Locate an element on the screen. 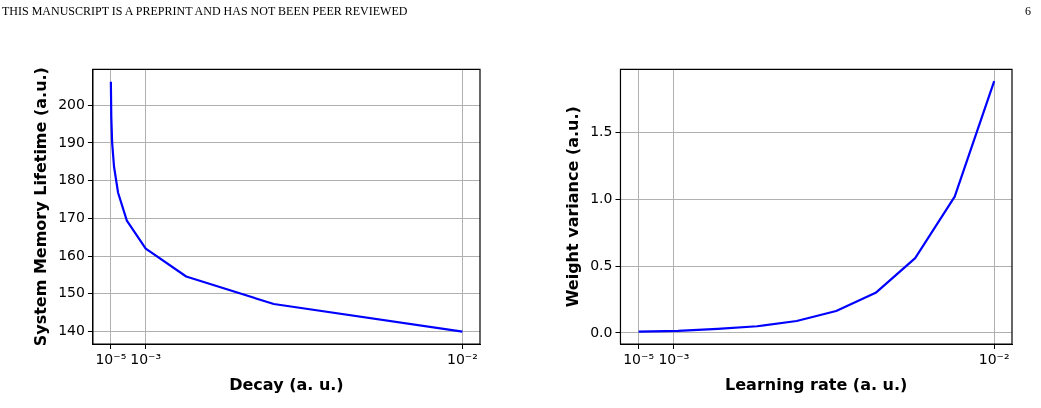 The height and width of the screenshot is (408, 1041). y-tick-label: 140 is located at coordinates (71, 330).